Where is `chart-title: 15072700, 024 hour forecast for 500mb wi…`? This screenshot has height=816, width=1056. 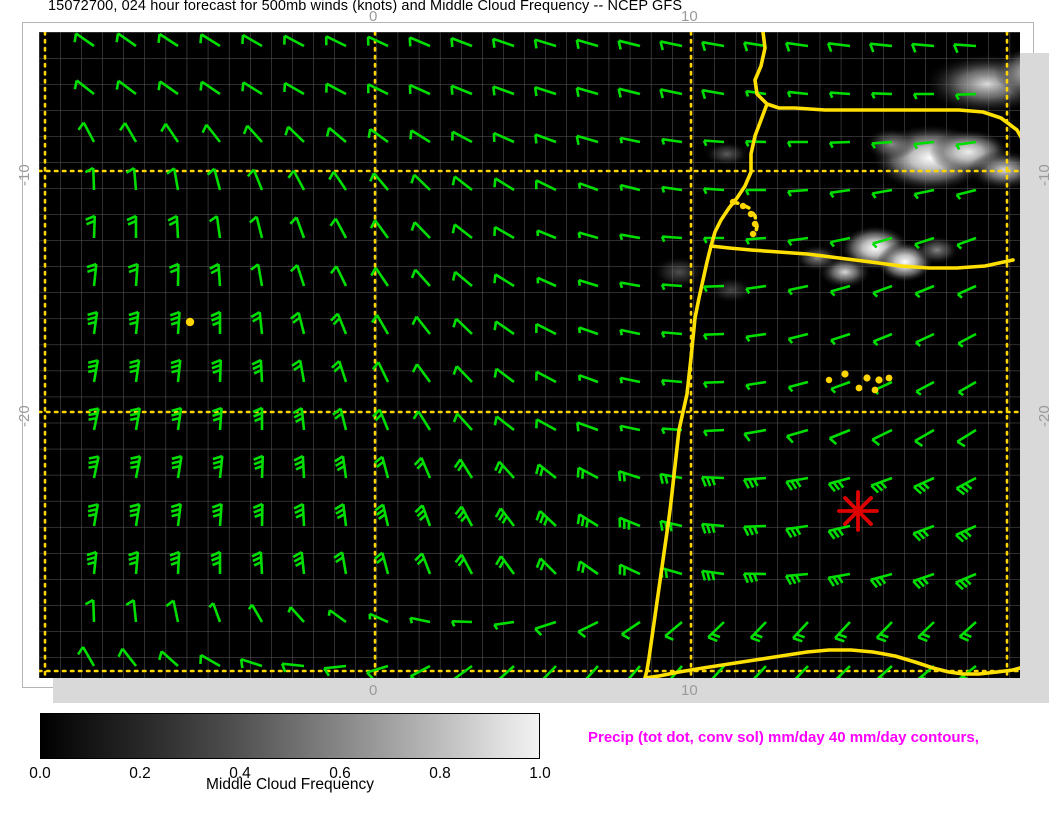 chart-title: 15072700, 024 hour forecast for 500mb wi… is located at coordinates (365, 7).